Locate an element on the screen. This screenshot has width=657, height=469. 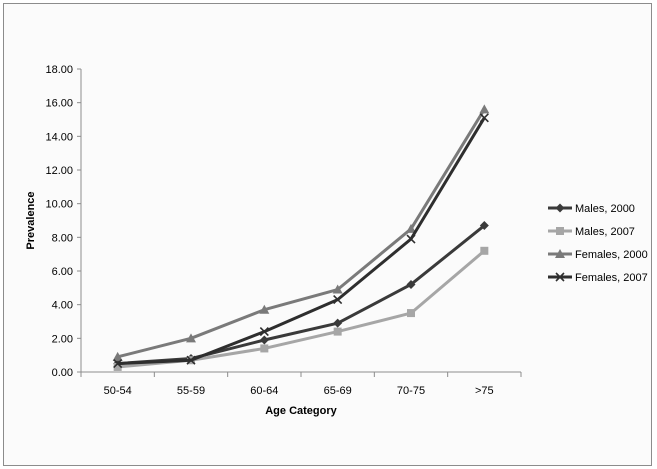
y-tick-label: 18.00 is located at coordinates (59, 70).